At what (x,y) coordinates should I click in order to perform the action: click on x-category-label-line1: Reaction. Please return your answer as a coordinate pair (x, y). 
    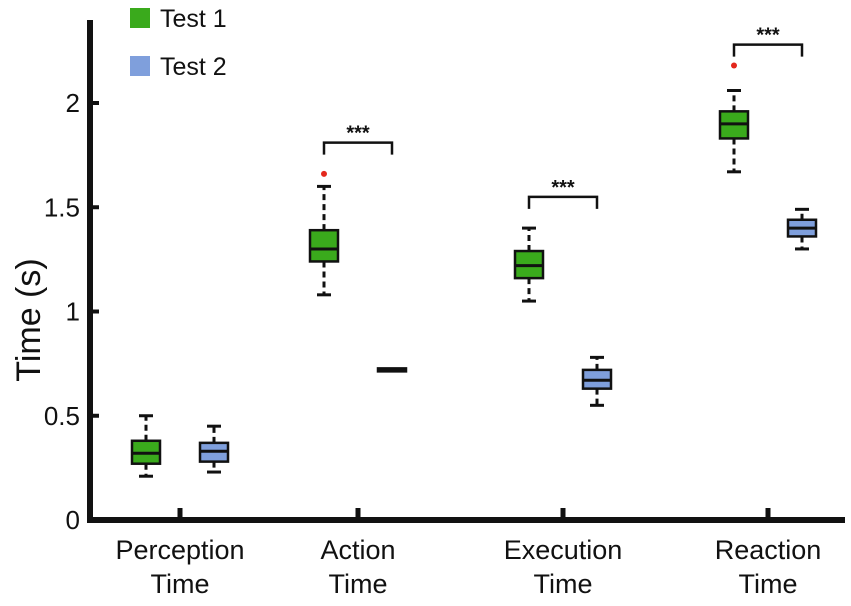
    Looking at the image, I should click on (768, 550).